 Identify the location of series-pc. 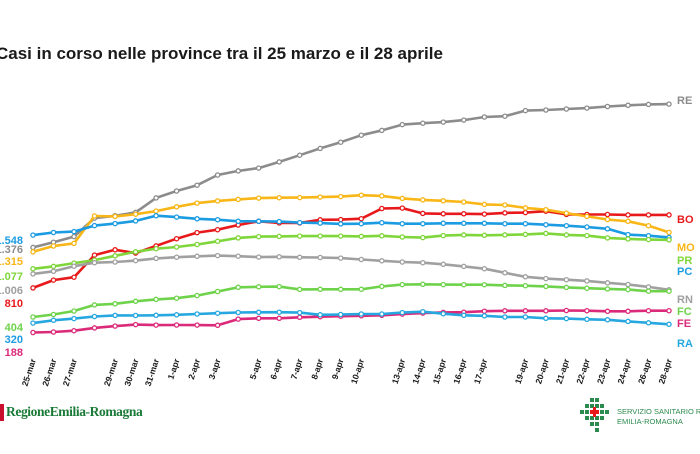
(351, 226).